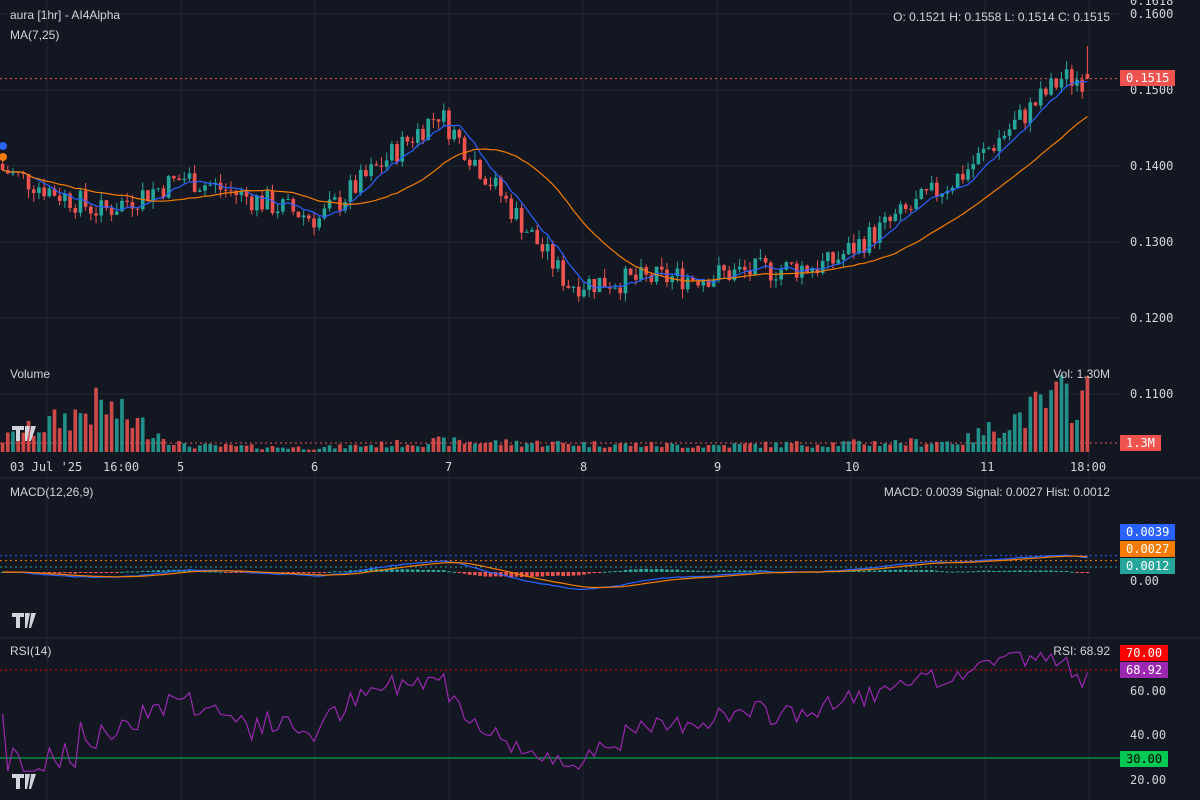 The height and width of the screenshot is (800, 1200). I want to click on price-tick: 0.1300, so click(1152, 242).